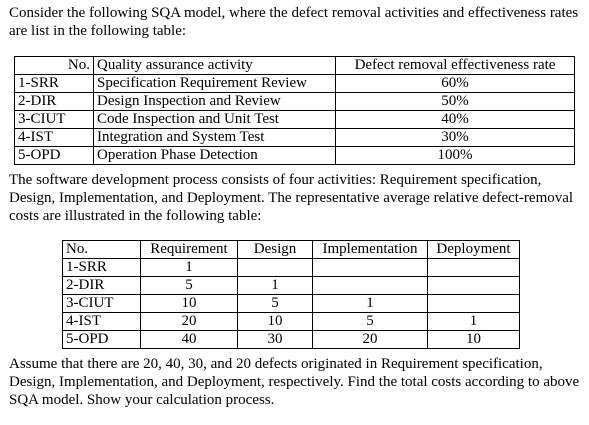  I want to click on cell-requirement: 20, so click(189, 321).